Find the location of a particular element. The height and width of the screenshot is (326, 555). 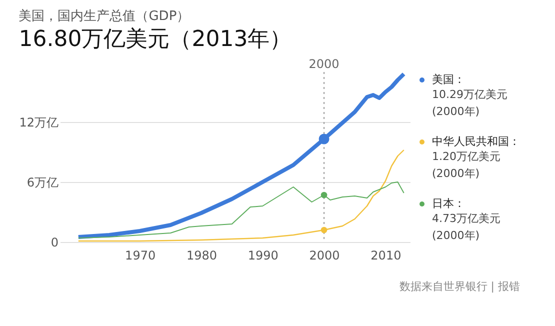

x-tick-label: 1980 is located at coordinates (201, 255).